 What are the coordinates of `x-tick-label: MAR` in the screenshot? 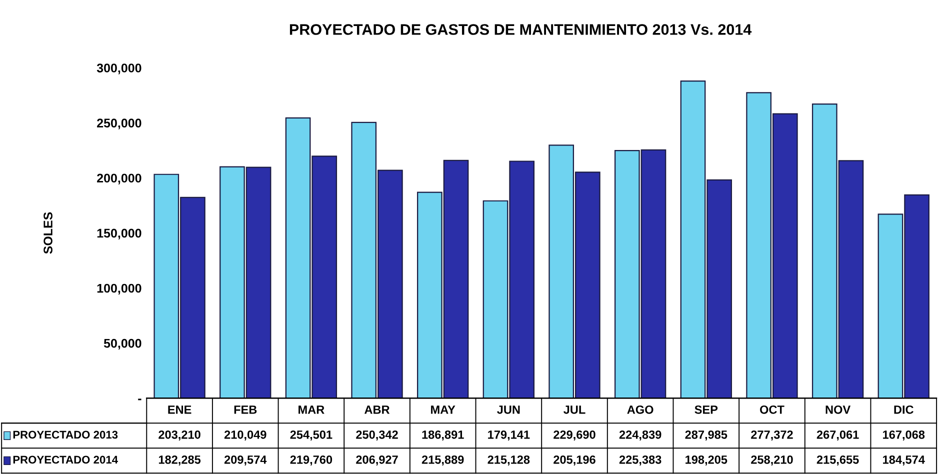 It's located at (311, 410).